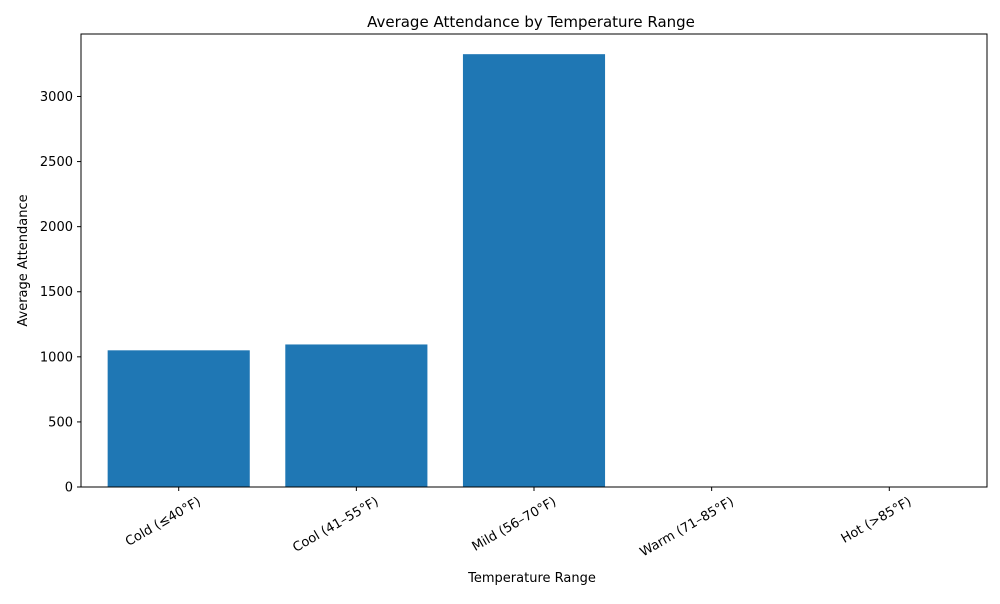 Image resolution: width=1000 pixels, height=604 pixels. I want to click on x-tick-label: Hot (>85°F), so click(876, 520).